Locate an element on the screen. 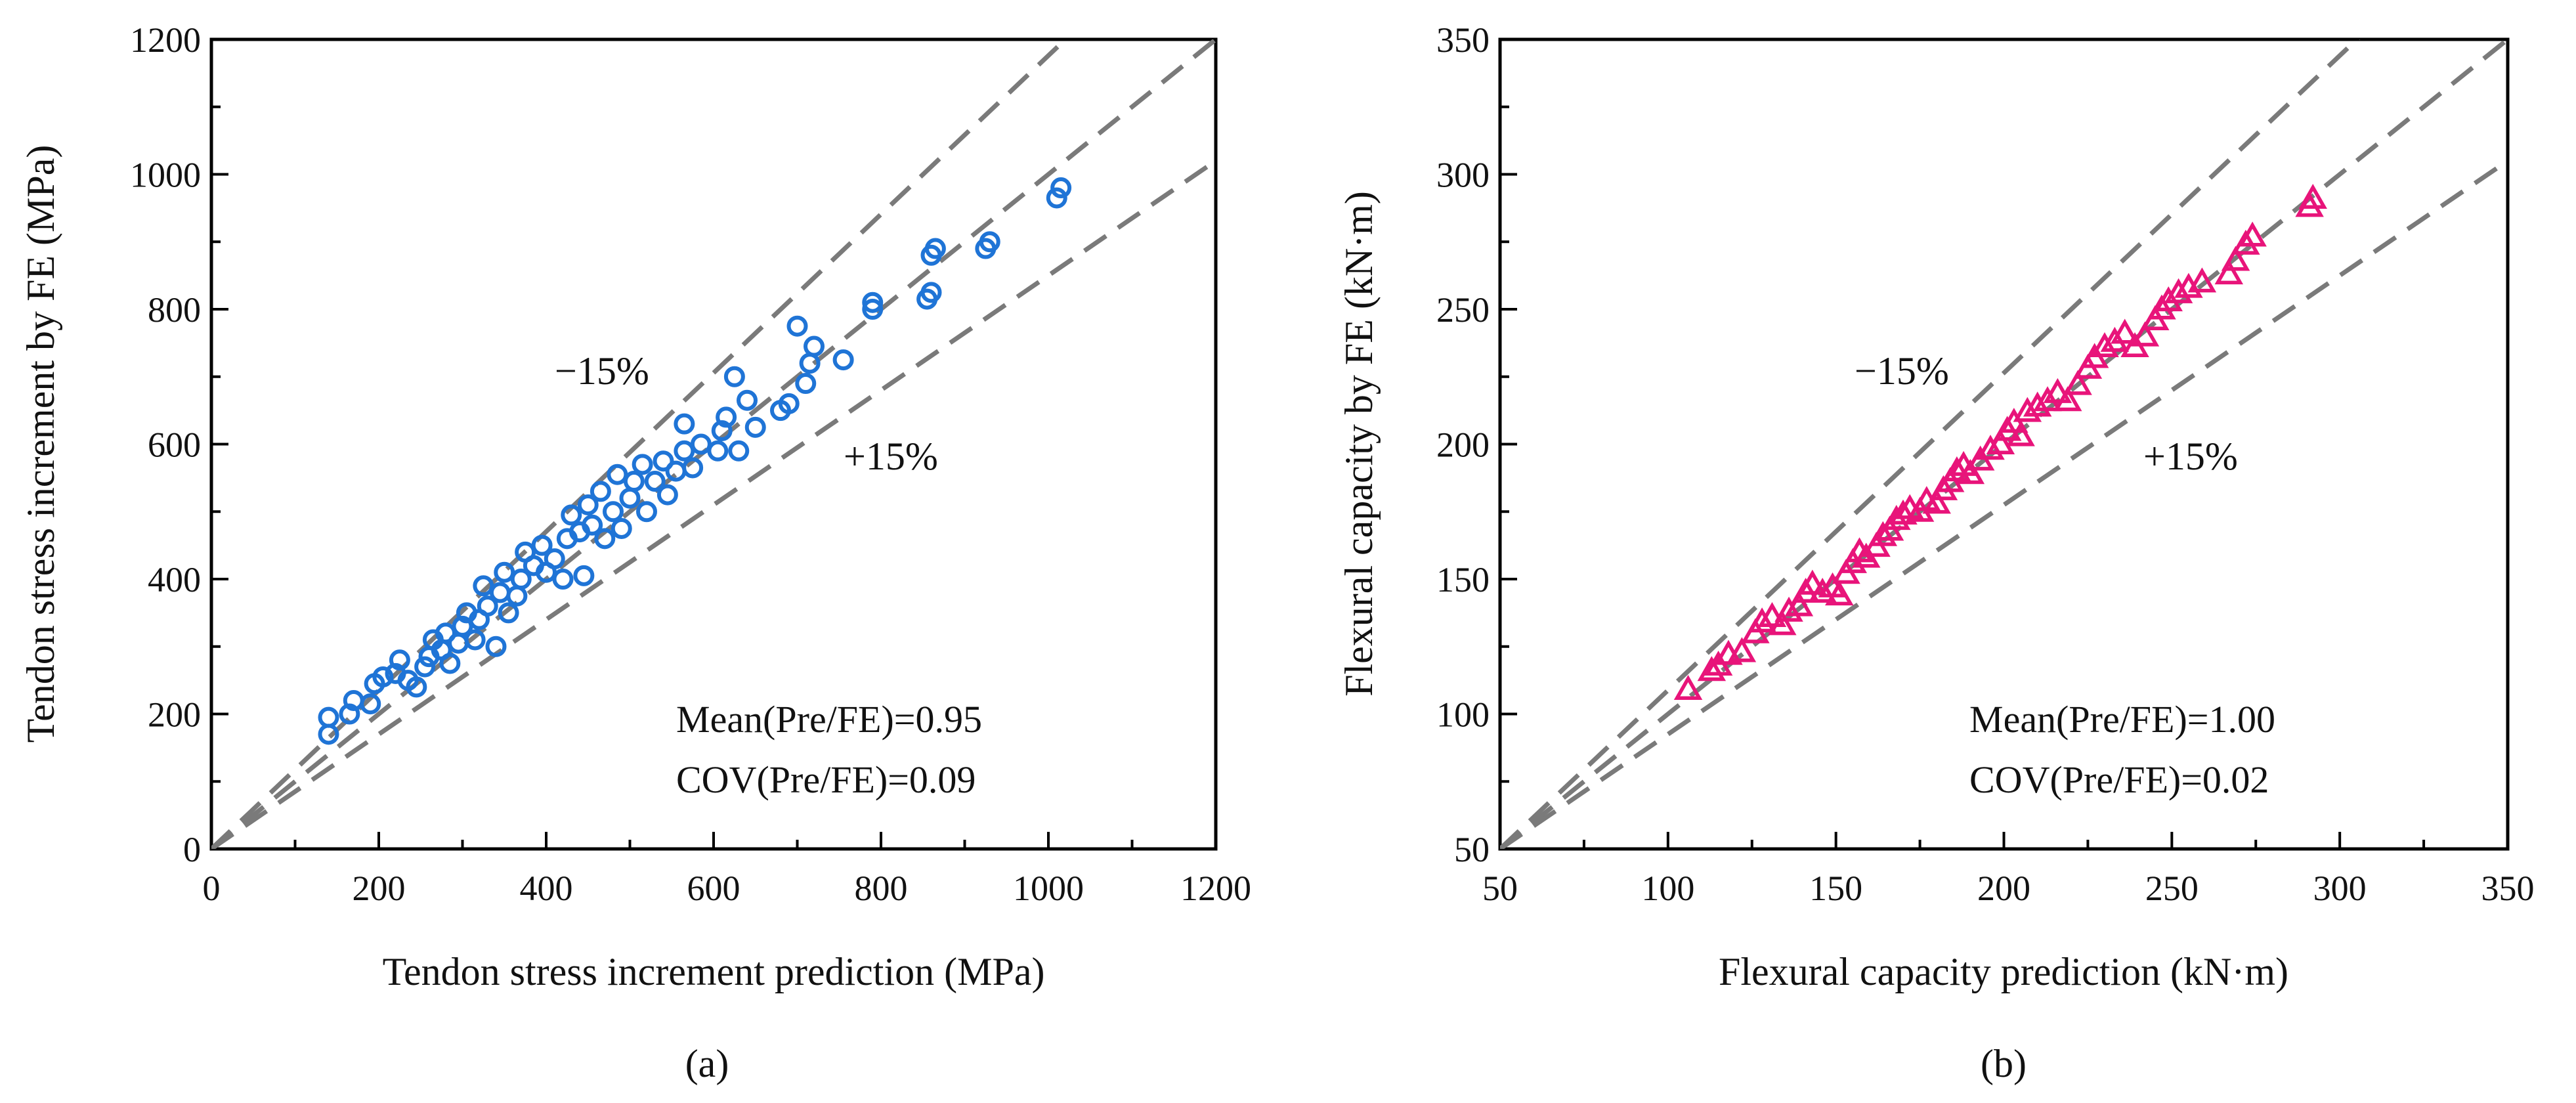 The image size is (2576, 1103). panel-b-y-tick-label: 50 is located at coordinates (1472, 849).